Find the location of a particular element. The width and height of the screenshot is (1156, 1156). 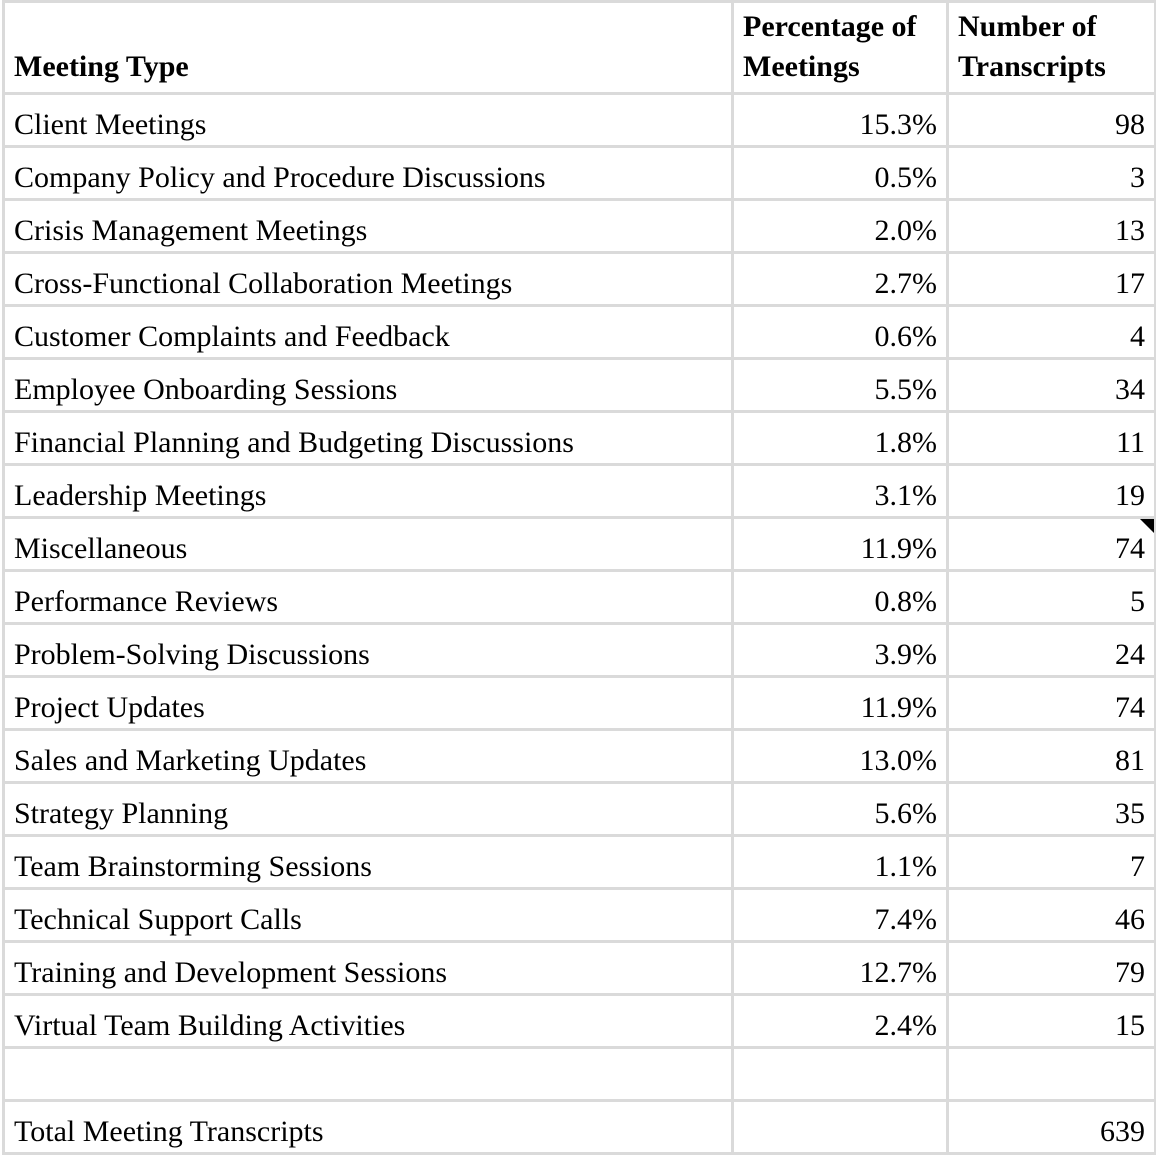

table-row: Strategy Planning 5.6% 35 is located at coordinates (579, 809).